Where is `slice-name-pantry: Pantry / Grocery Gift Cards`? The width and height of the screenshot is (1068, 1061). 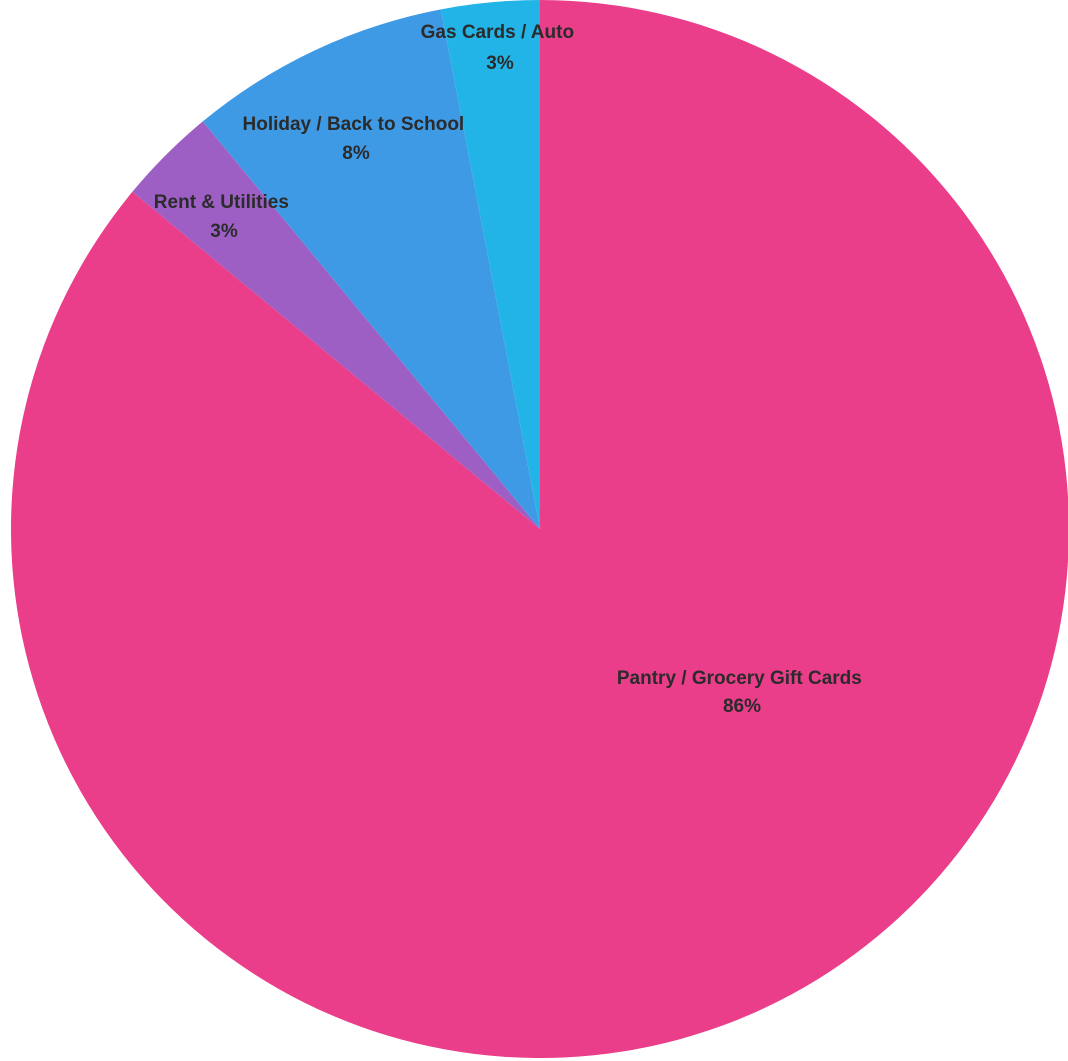 slice-name-pantry: Pantry / Grocery Gift Cards is located at coordinates (739, 678).